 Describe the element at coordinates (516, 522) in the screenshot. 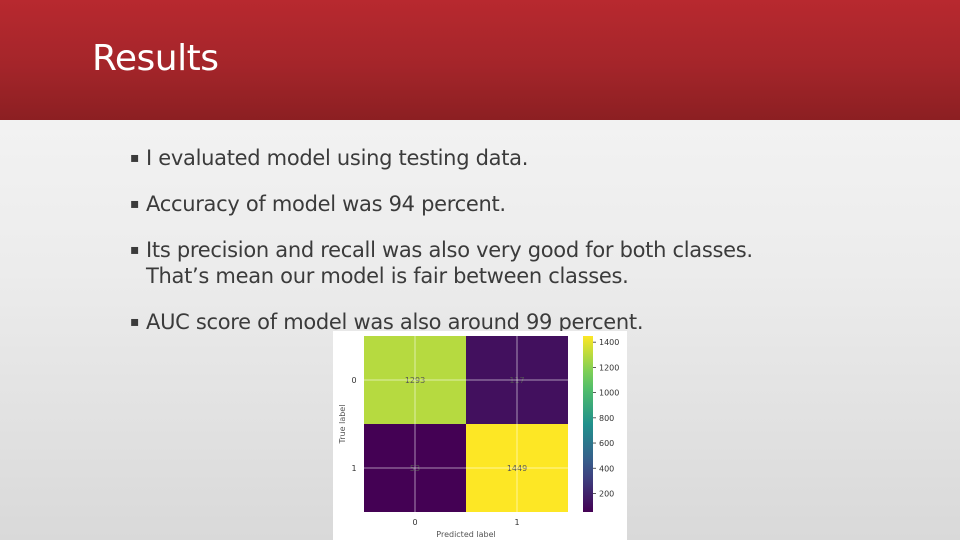

I see `x-tick-label: 1` at that location.